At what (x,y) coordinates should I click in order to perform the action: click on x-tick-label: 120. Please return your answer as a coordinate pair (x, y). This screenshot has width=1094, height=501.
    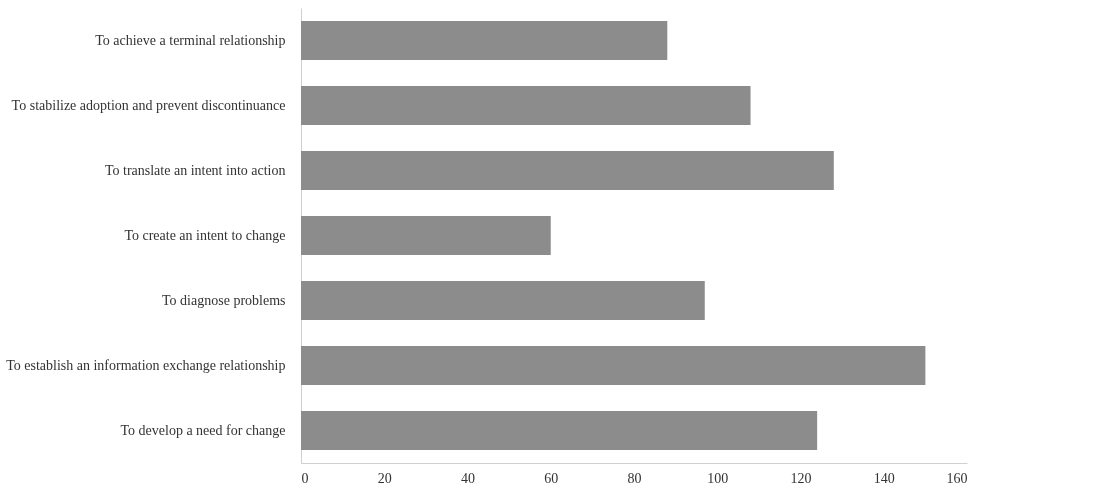
    Looking at the image, I should click on (801, 478).